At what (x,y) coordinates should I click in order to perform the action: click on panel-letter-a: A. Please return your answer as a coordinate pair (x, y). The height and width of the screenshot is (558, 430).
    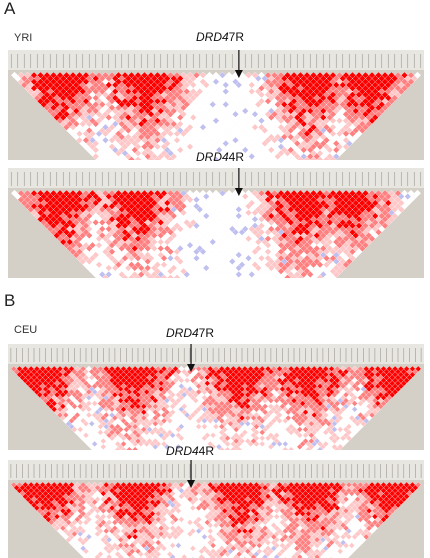
    Looking at the image, I should click on (10, 9).